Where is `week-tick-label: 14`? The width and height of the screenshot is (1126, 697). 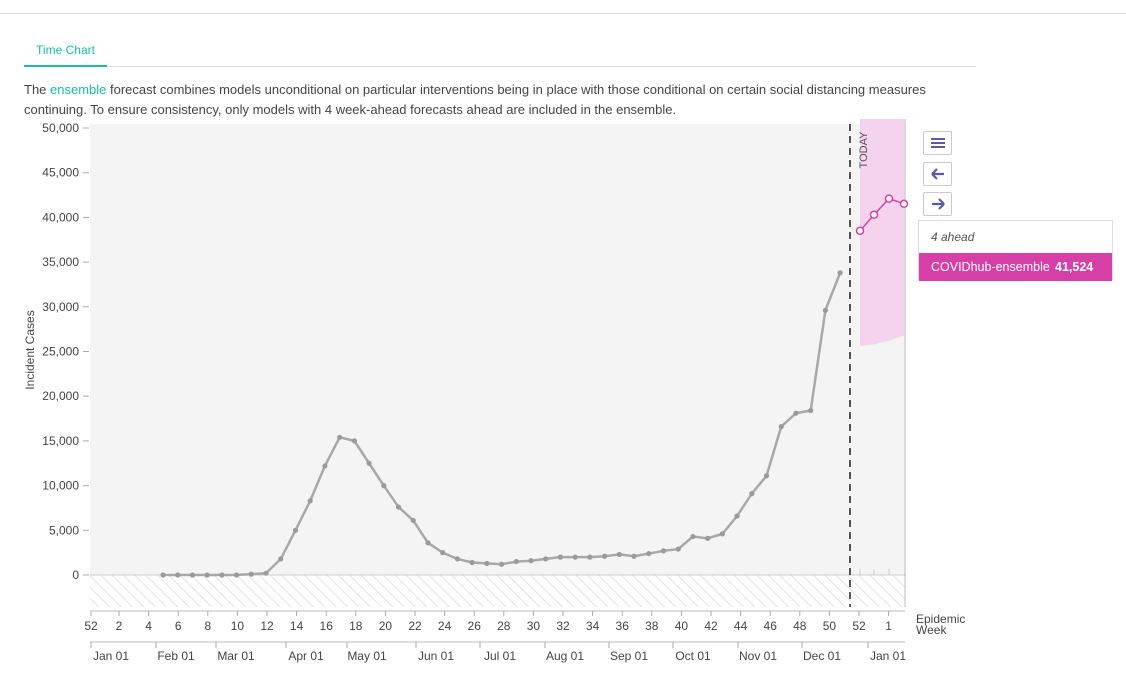 week-tick-label: 14 is located at coordinates (297, 626).